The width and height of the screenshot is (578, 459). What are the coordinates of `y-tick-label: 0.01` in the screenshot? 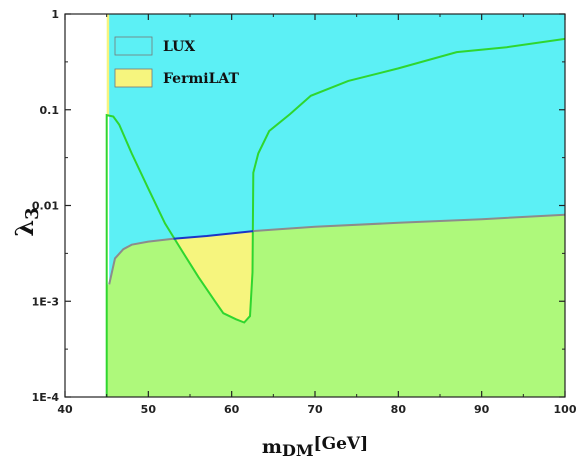 It's located at (45, 206).